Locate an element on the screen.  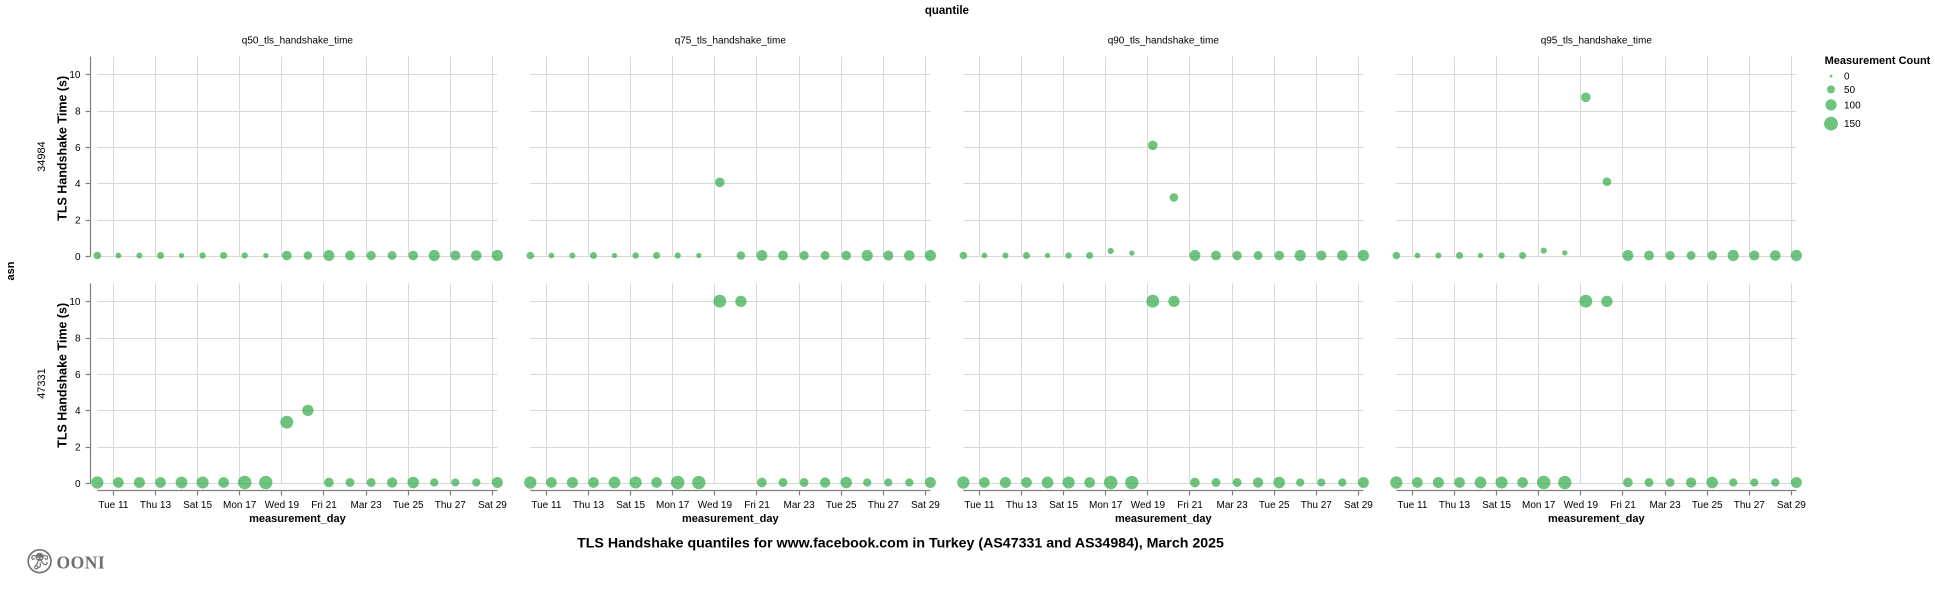
svg-text: quantile is located at coordinates (947, 11).